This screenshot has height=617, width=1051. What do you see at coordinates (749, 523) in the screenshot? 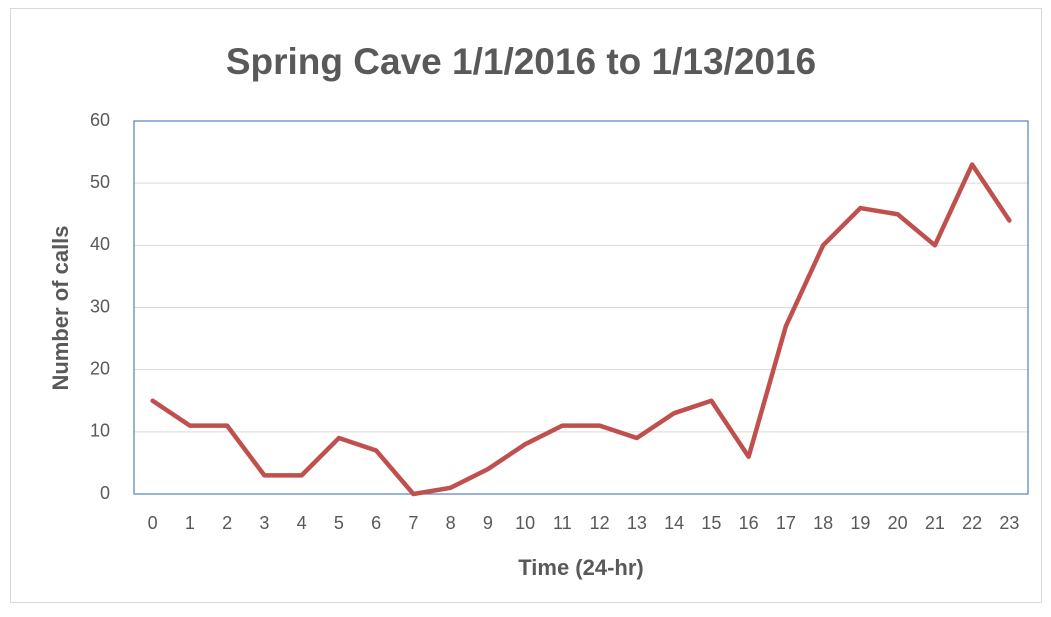
I see `x-tick-label: 16` at bounding box center [749, 523].